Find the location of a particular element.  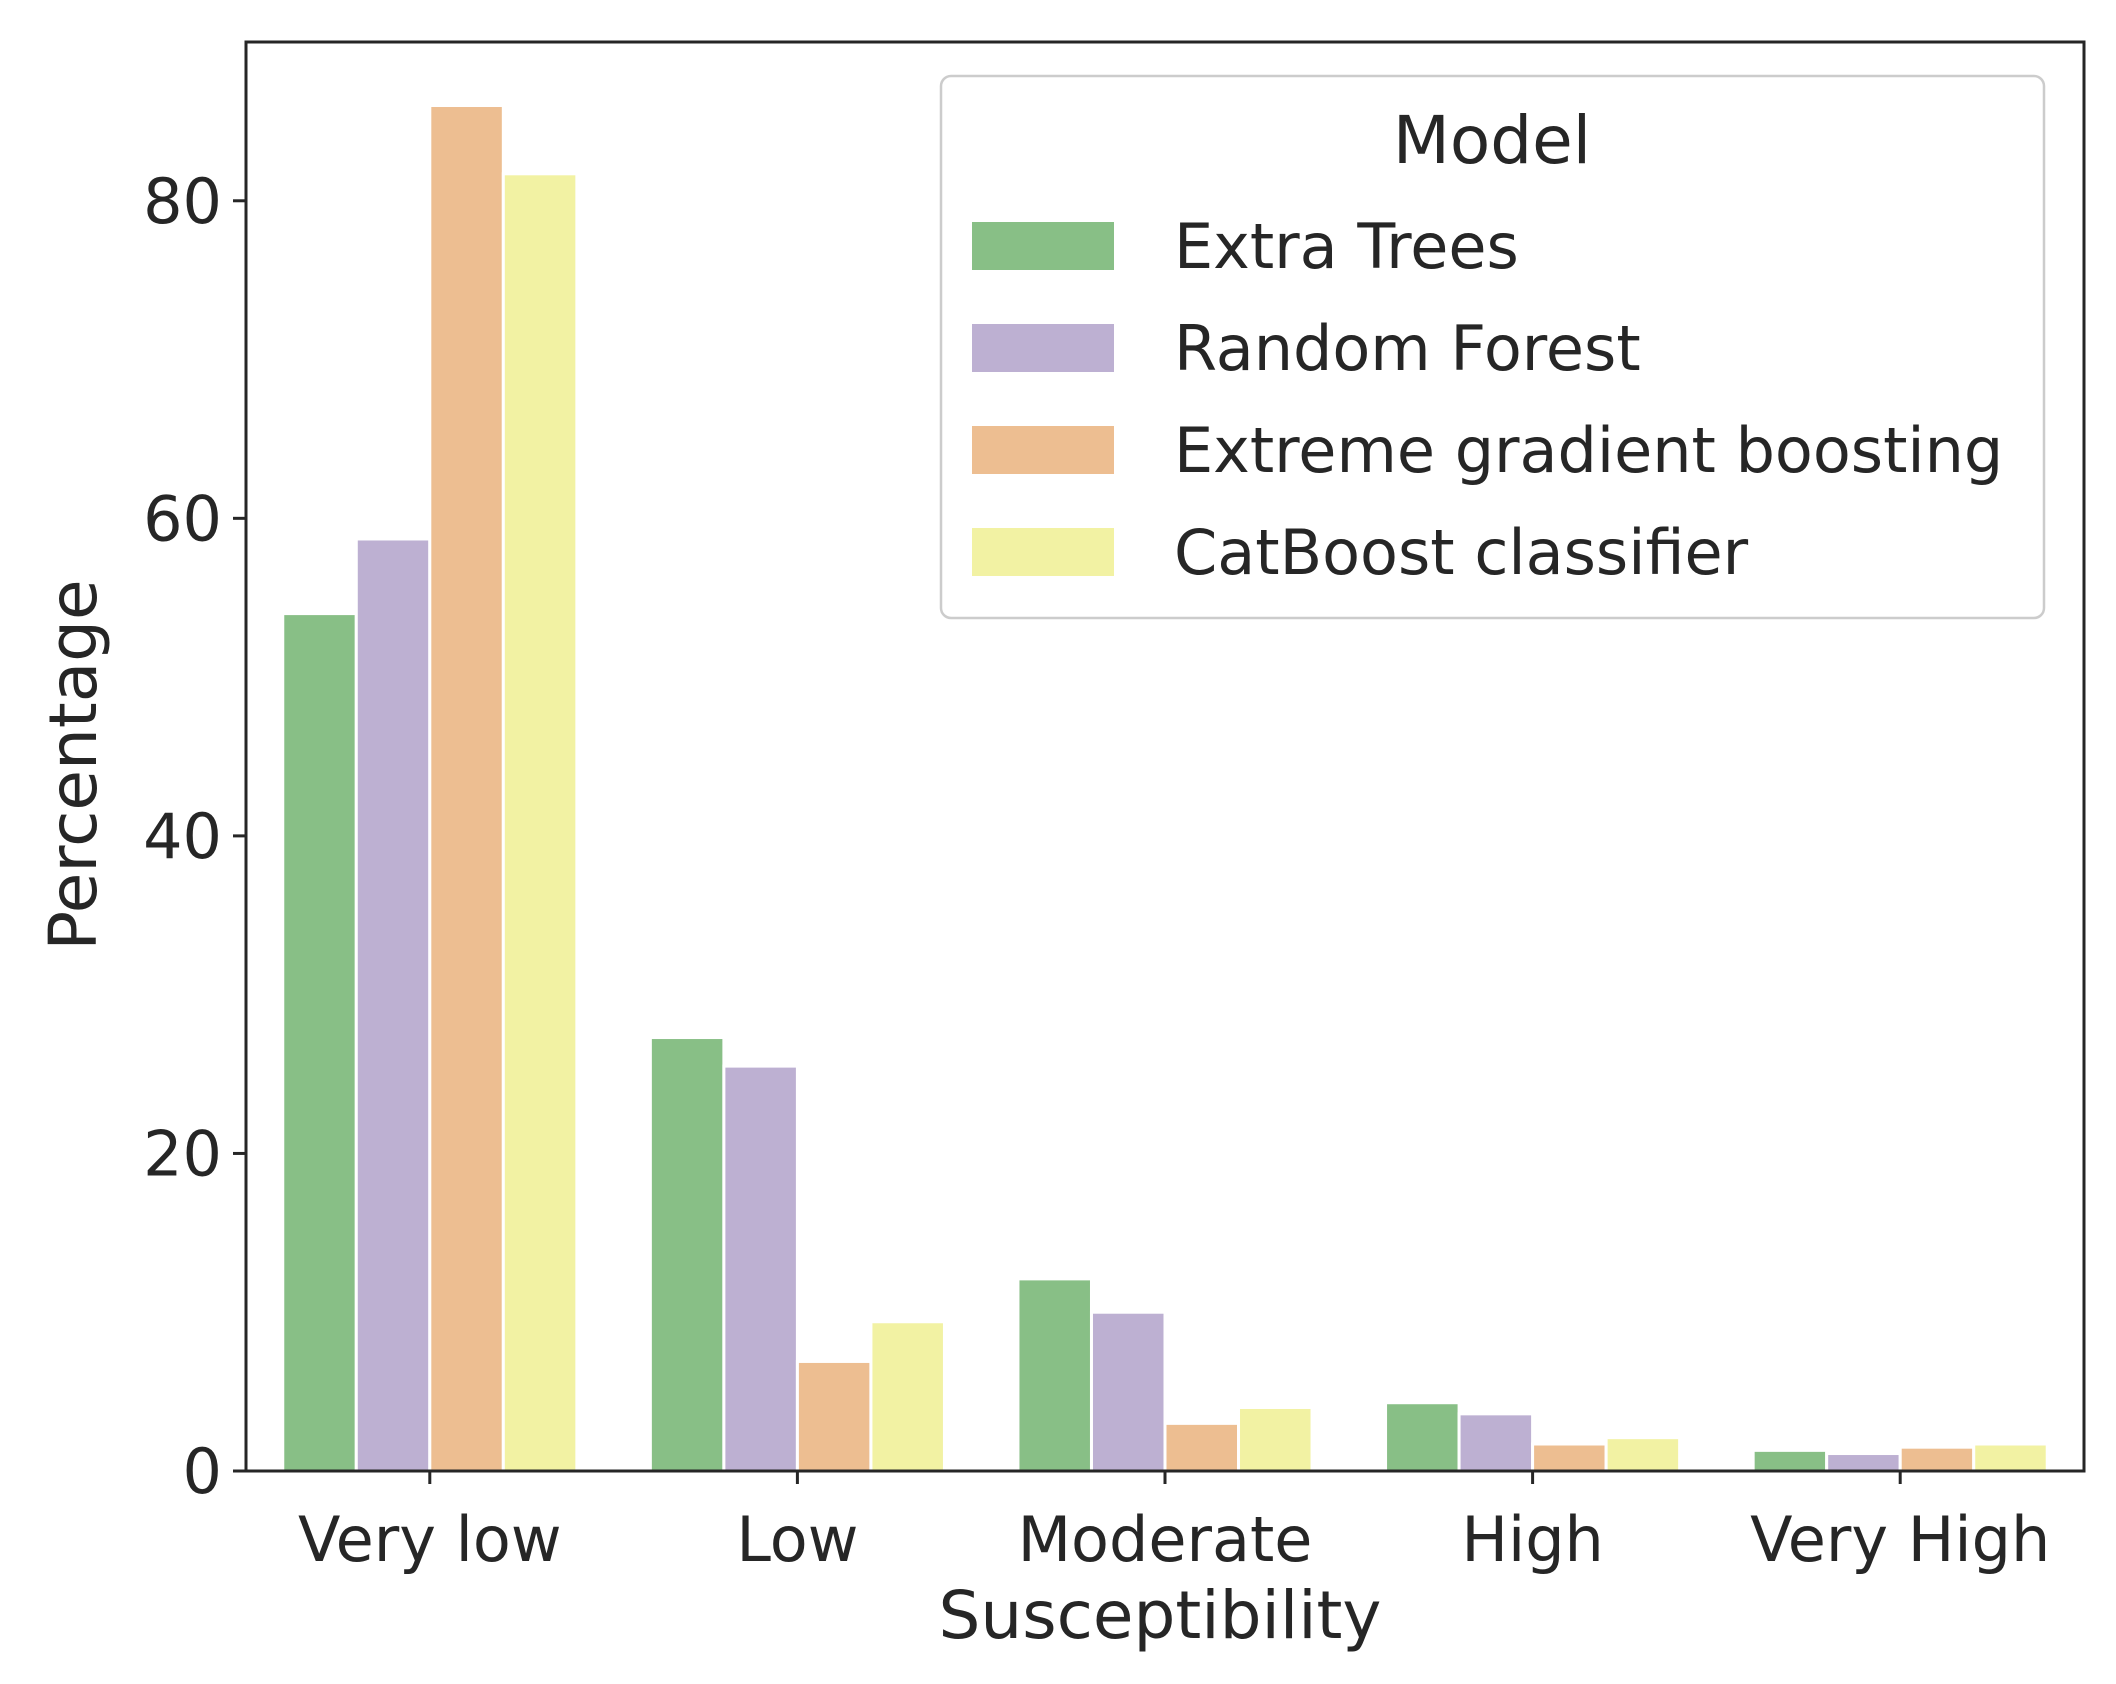

bar-high-extreme-gradient-boosting is located at coordinates (1569, 1457).